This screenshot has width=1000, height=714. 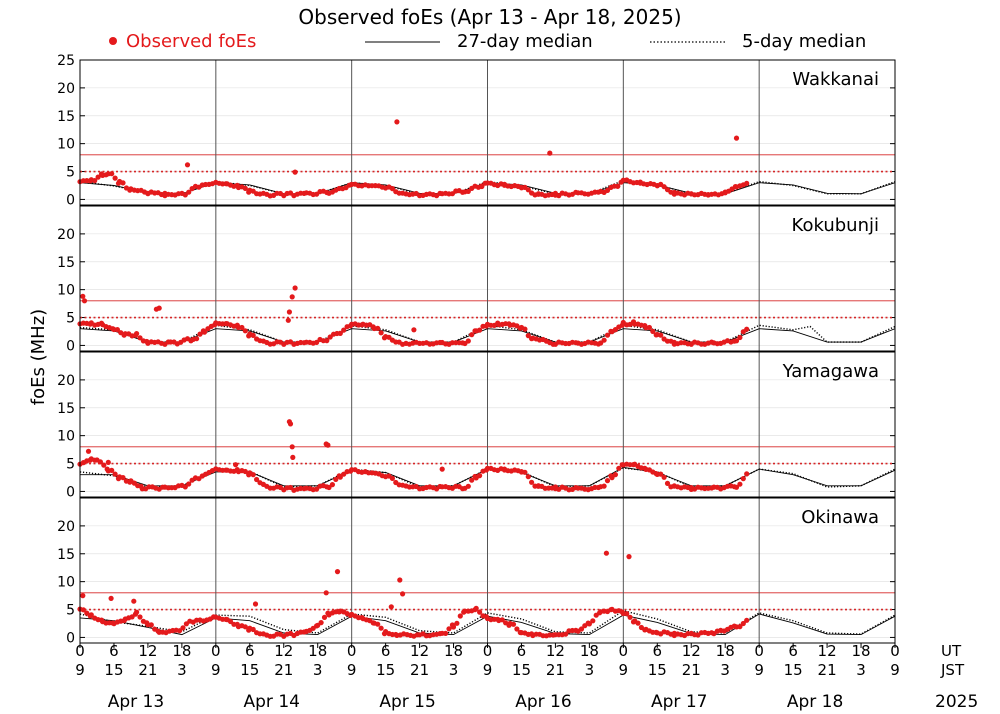 I want to click on day-label: Apr 14, so click(x=272, y=702).